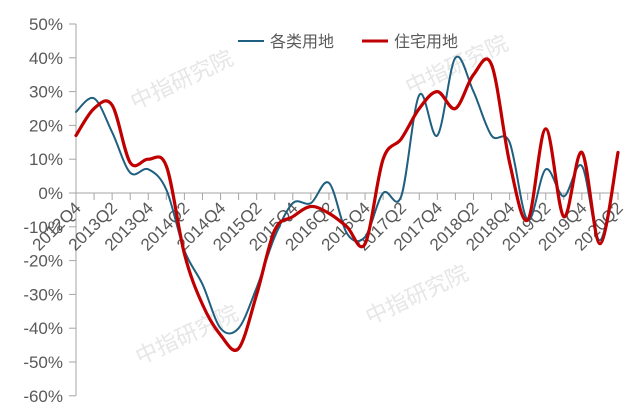 This screenshot has width=637, height=417. What do you see at coordinates (43, 362) in the screenshot?
I see `y-tick-label: -50%` at bounding box center [43, 362].